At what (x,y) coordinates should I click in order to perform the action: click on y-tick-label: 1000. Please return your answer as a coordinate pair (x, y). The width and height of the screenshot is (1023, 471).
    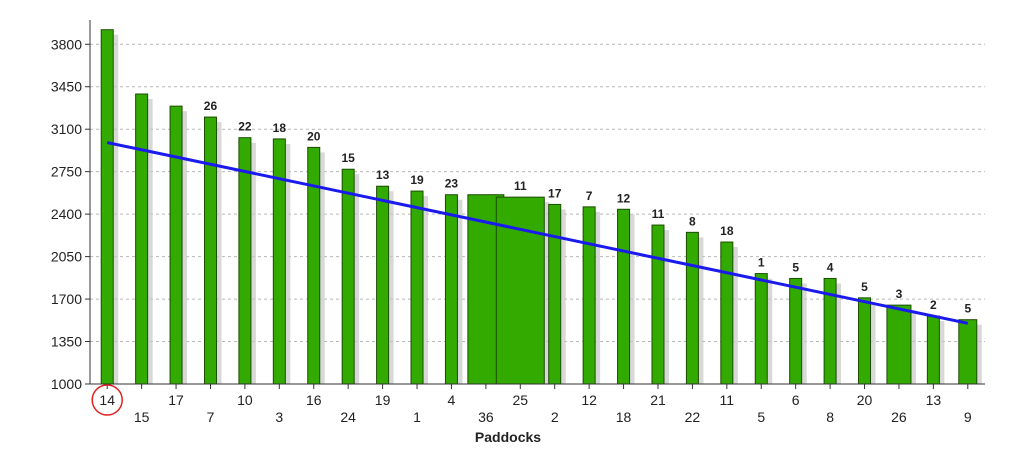
    Looking at the image, I should click on (66, 384).